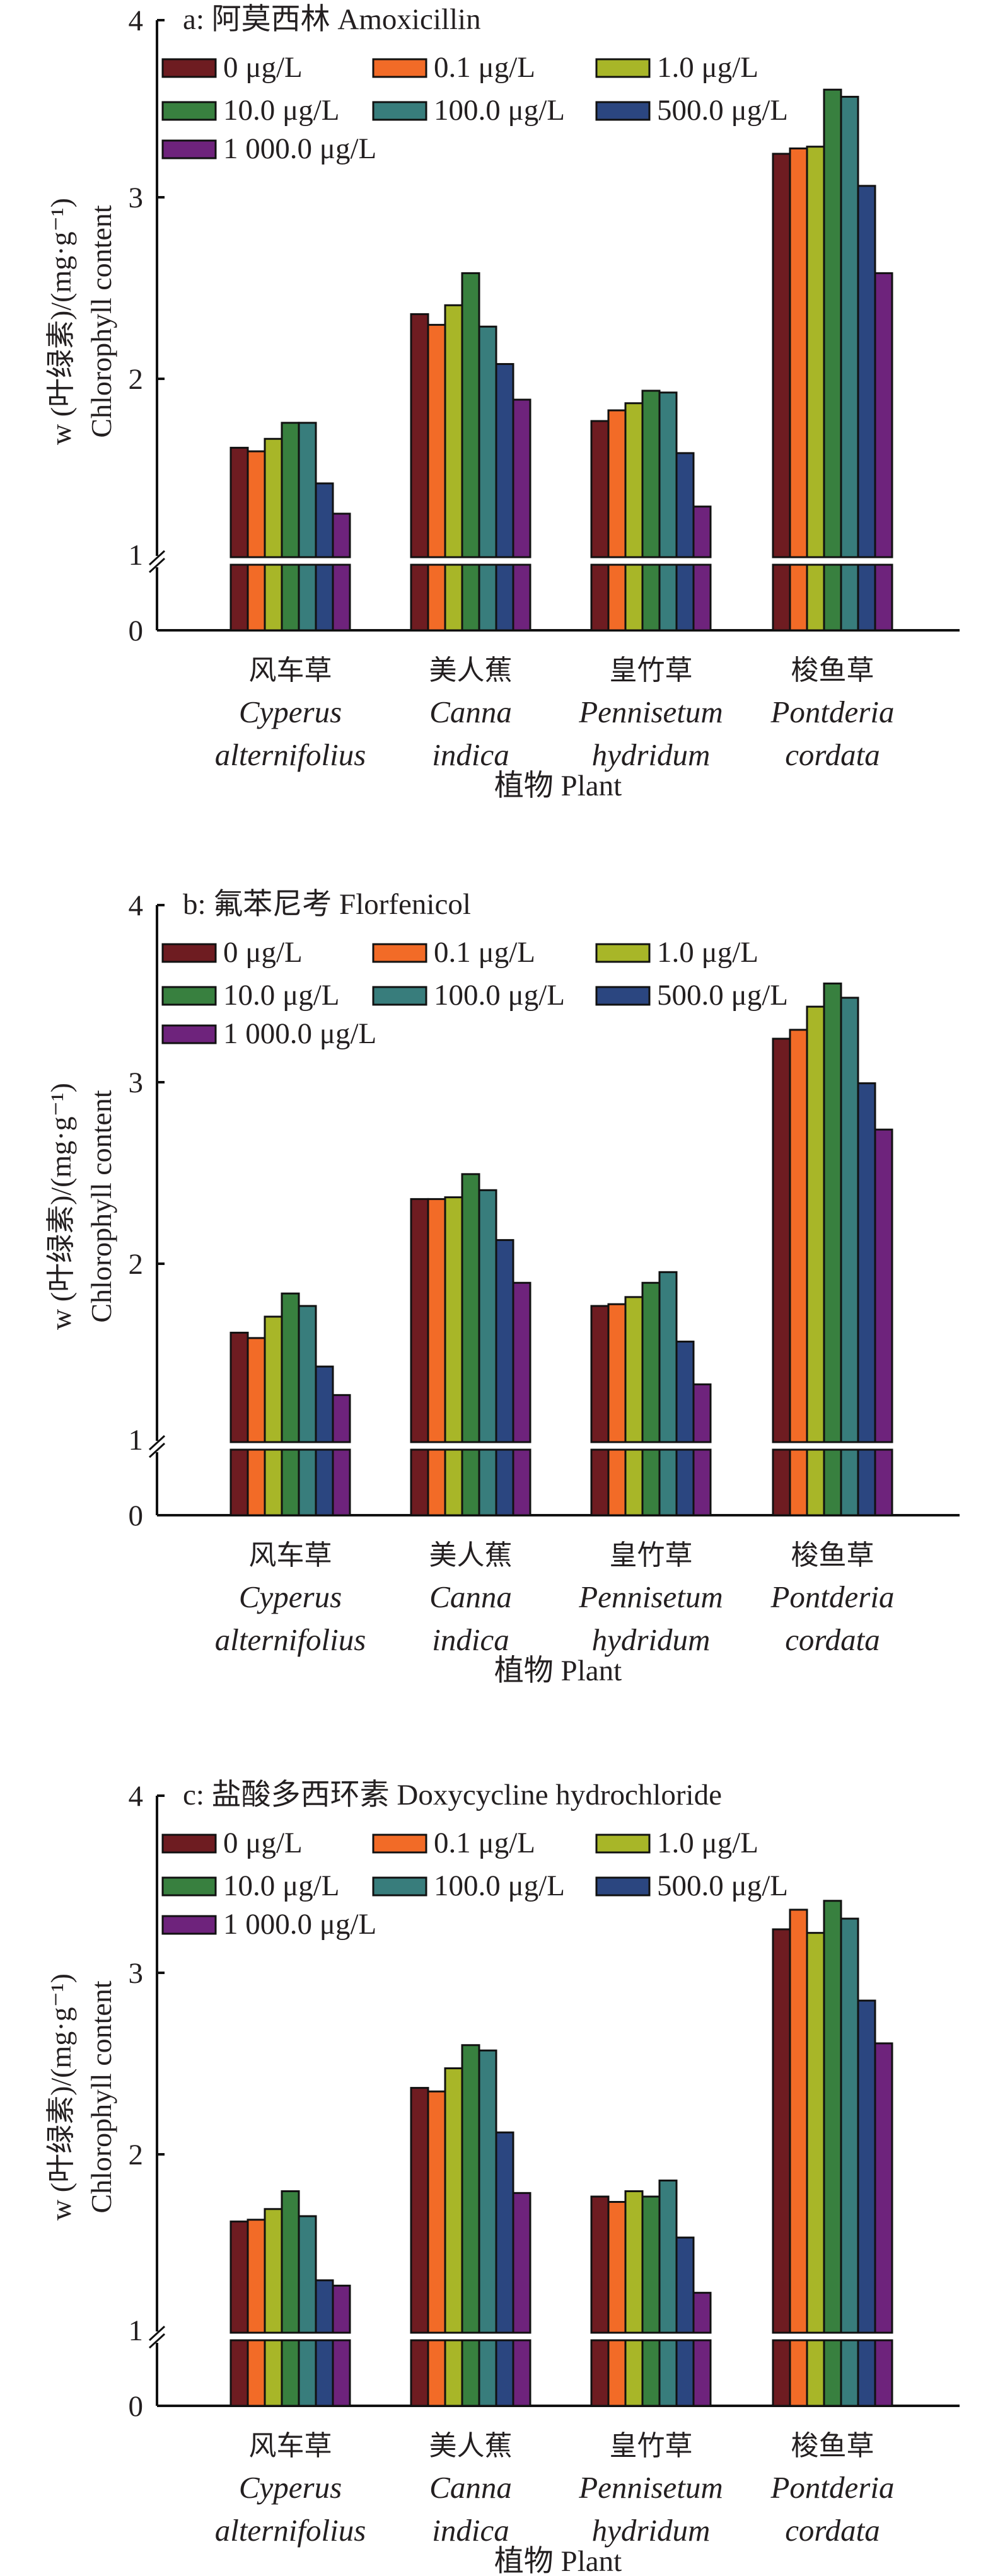 The height and width of the screenshot is (2576, 993). Describe the element at coordinates (327, 904) in the screenshot. I see `panel-title: b: 氟苯尼考 Florfenicol` at that location.